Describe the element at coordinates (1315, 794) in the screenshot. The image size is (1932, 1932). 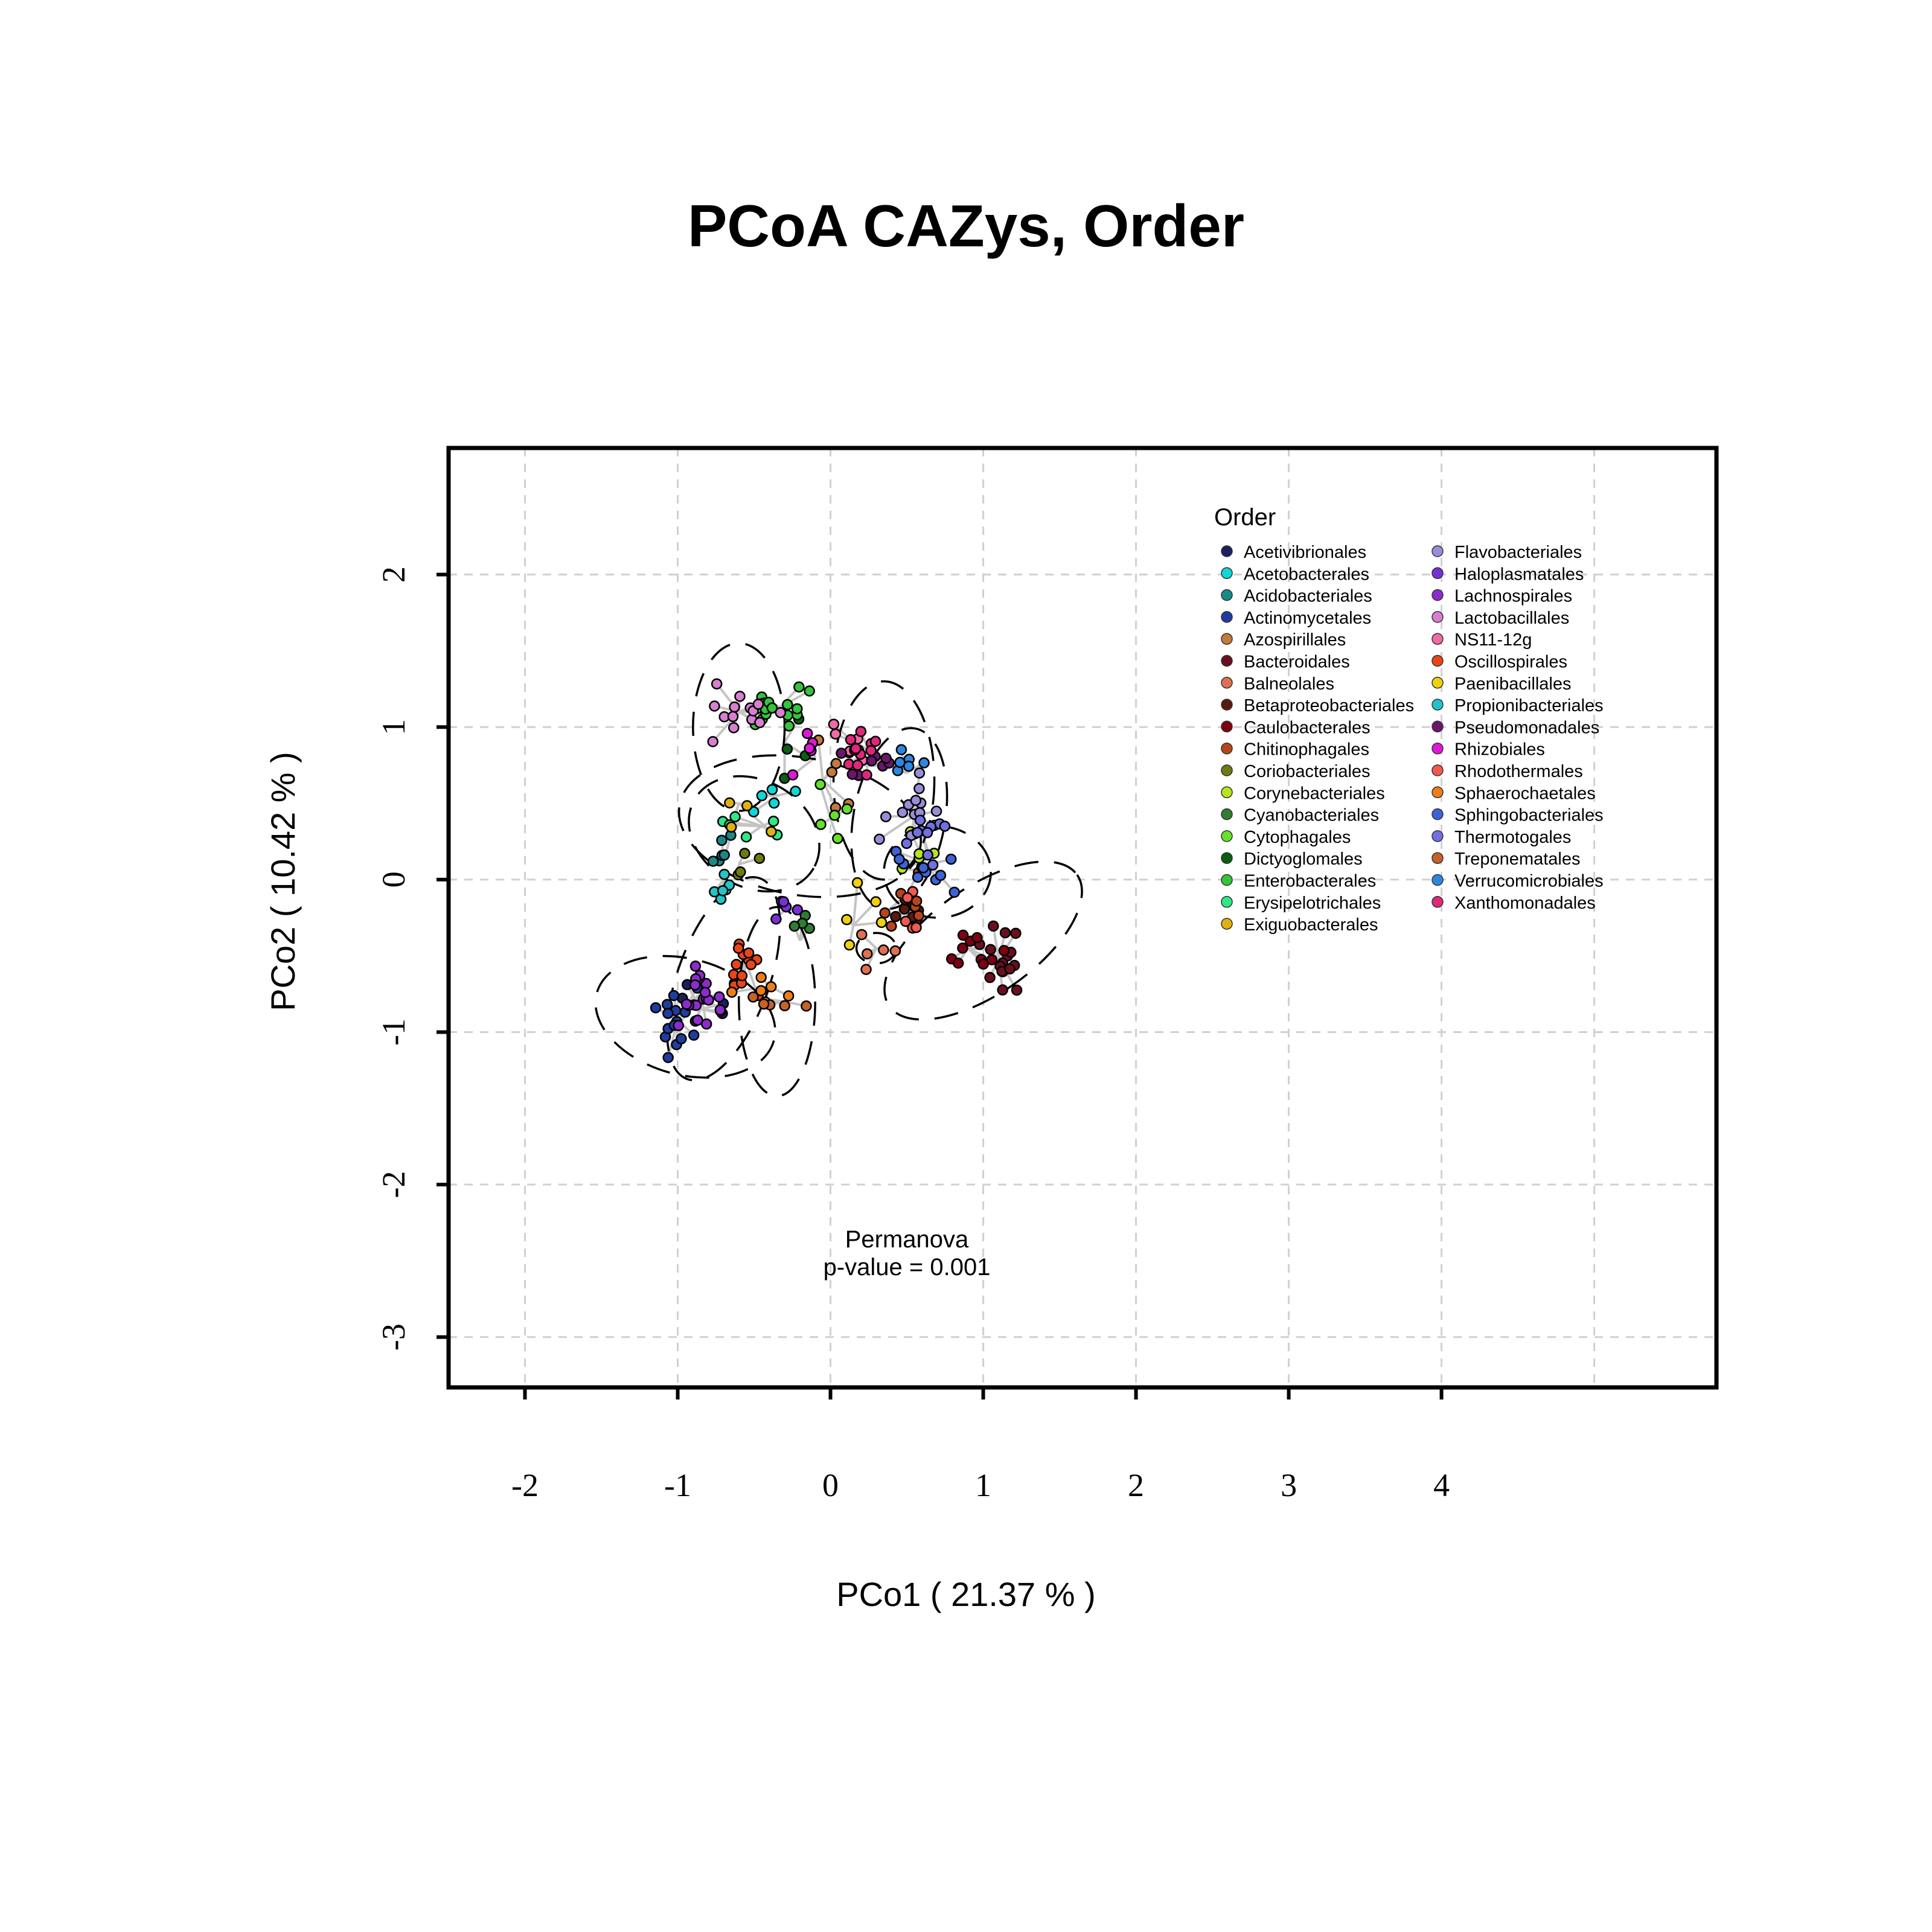
I see `legend-label: Corynebacteriales` at that location.